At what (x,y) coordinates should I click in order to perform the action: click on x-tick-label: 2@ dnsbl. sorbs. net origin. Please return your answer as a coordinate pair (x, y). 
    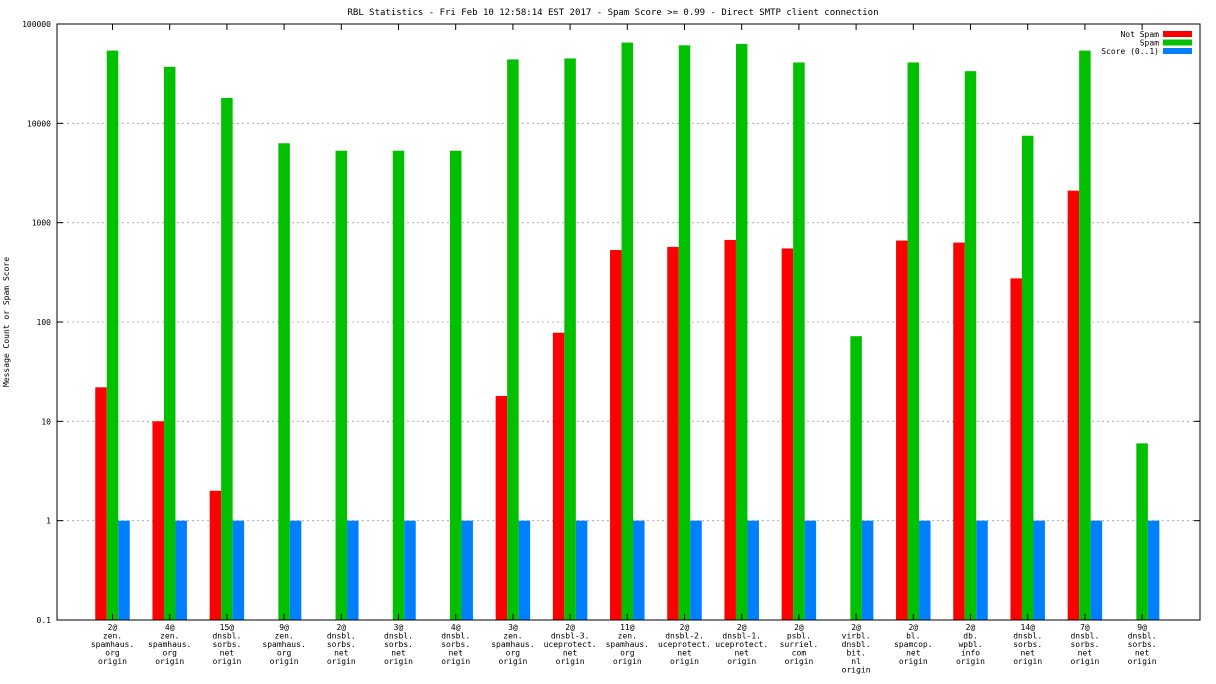
    Looking at the image, I should click on (341, 644).